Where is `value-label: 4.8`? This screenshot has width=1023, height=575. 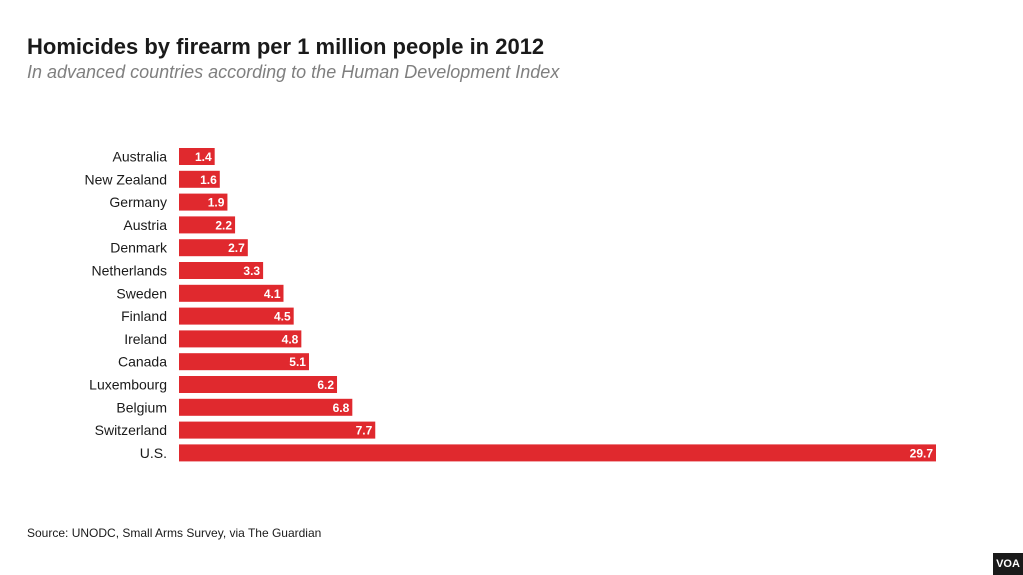 value-label: 4.8 is located at coordinates (290, 339).